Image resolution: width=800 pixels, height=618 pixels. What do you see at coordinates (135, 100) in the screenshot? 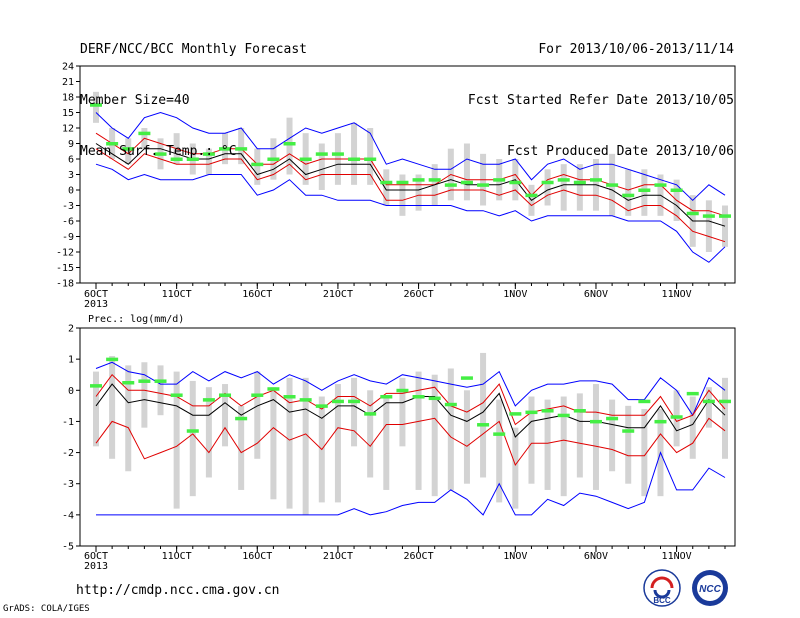
I see `header-member-size: Member Size=40` at bounding box center [135, 100].